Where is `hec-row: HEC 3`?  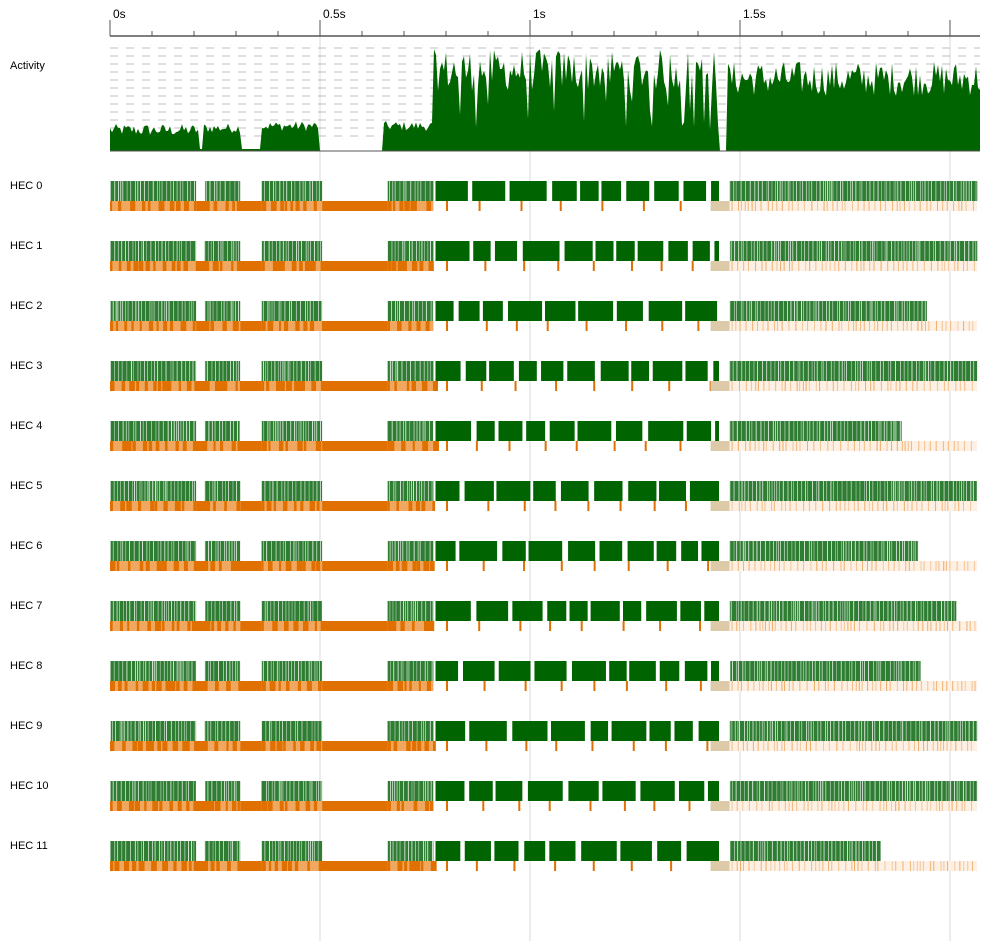 hec-row: HEC 3 is located at coordinates (494, 375).